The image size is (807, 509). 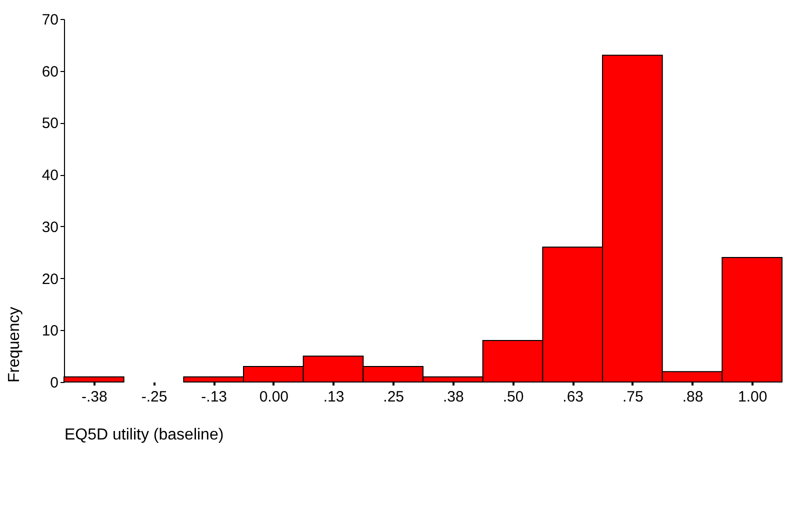 I want to click on x-tick-label: -.38, so click(x=94, y=397).